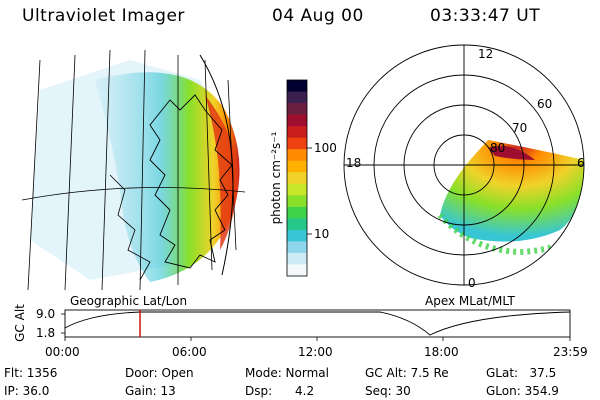 This screenshot has height=400, width=600. I want to click on limb-outline, so click(216, 165).